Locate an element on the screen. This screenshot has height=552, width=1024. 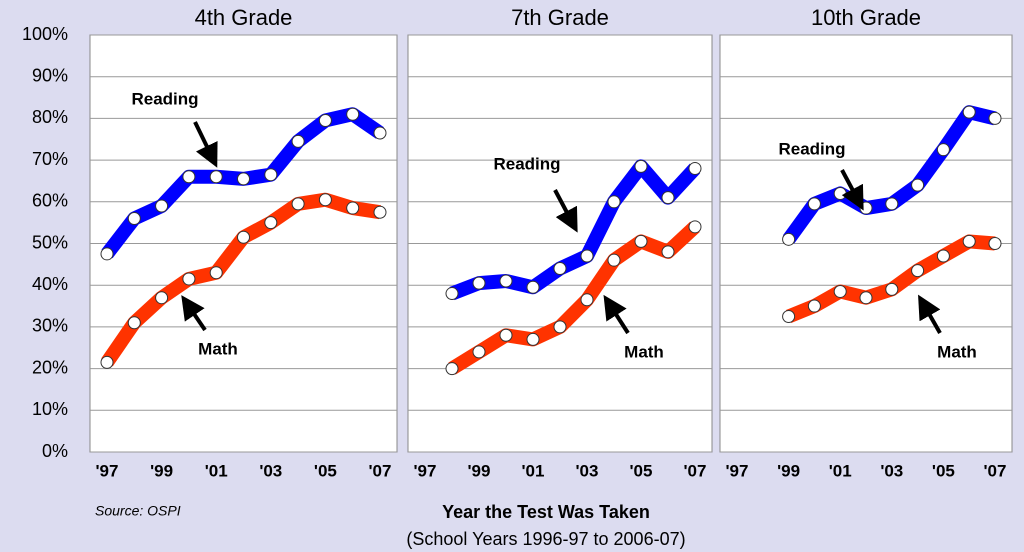
x-axis-label: Year the Test Was Taken is located at coordinates (546, 512).